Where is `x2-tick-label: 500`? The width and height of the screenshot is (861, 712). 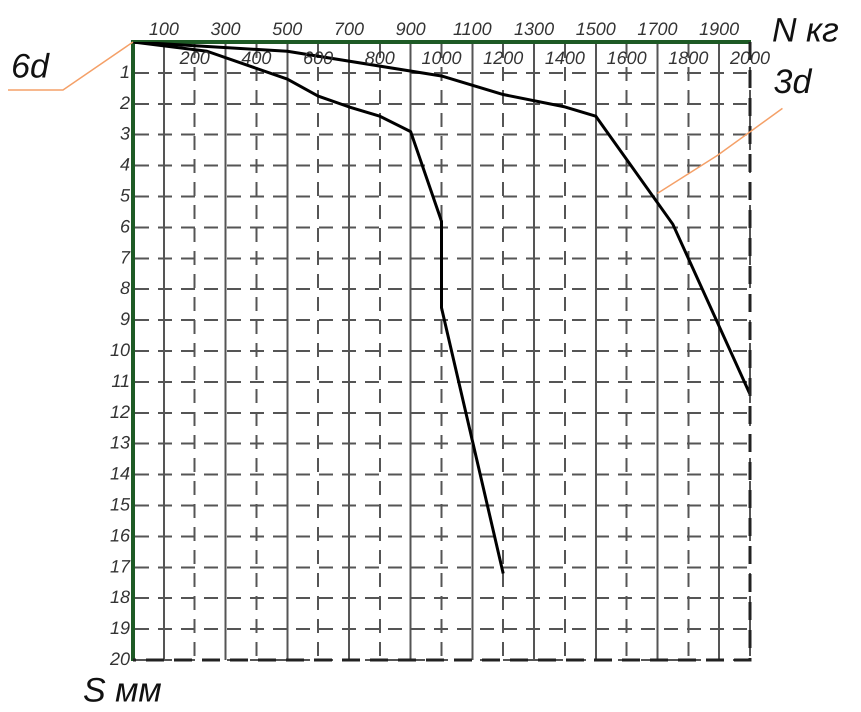 x2-tick-label: 500 is located at coordinates (287, 29).